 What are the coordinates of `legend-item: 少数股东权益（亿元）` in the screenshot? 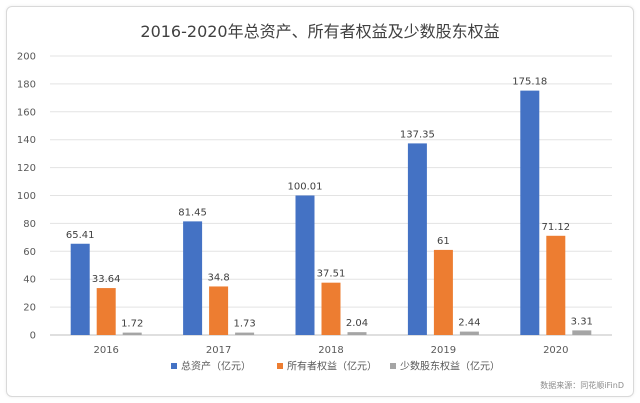 It's located at (445, 366).